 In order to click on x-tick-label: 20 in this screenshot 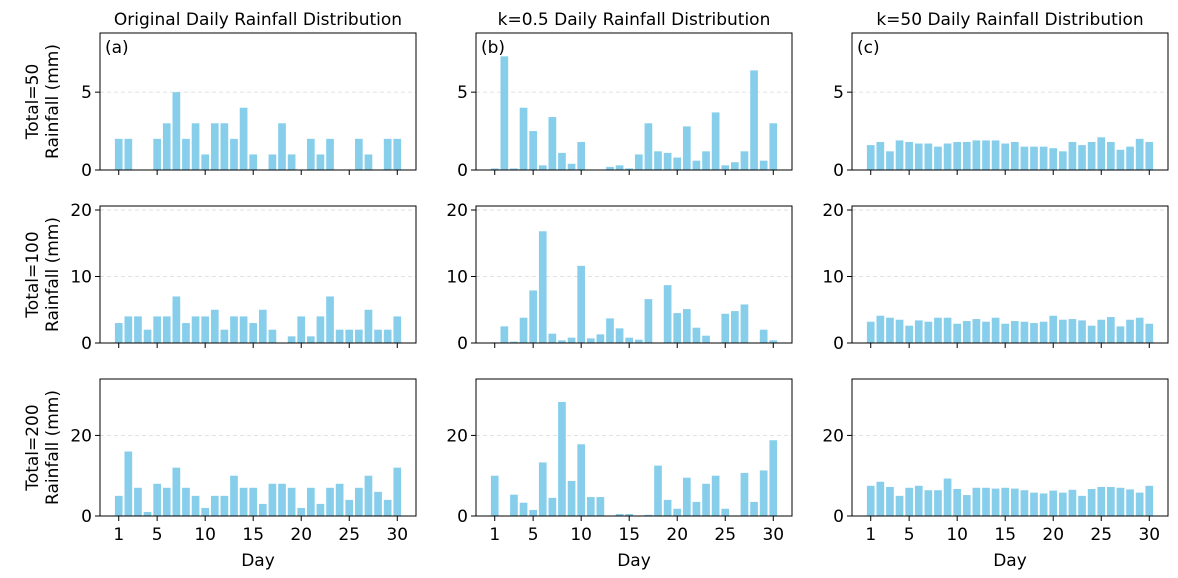, I will do `click(677, 535)`.